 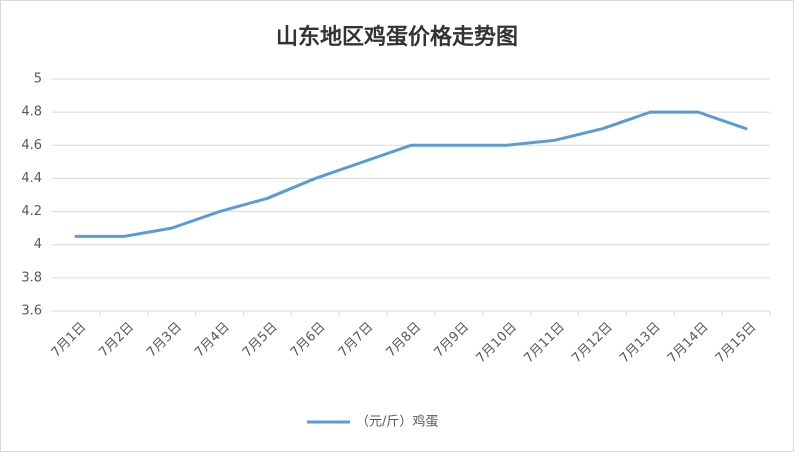 I want to click on chart-title: 山东地区鸡蛋价格走势图, so click(x=397, y=37).